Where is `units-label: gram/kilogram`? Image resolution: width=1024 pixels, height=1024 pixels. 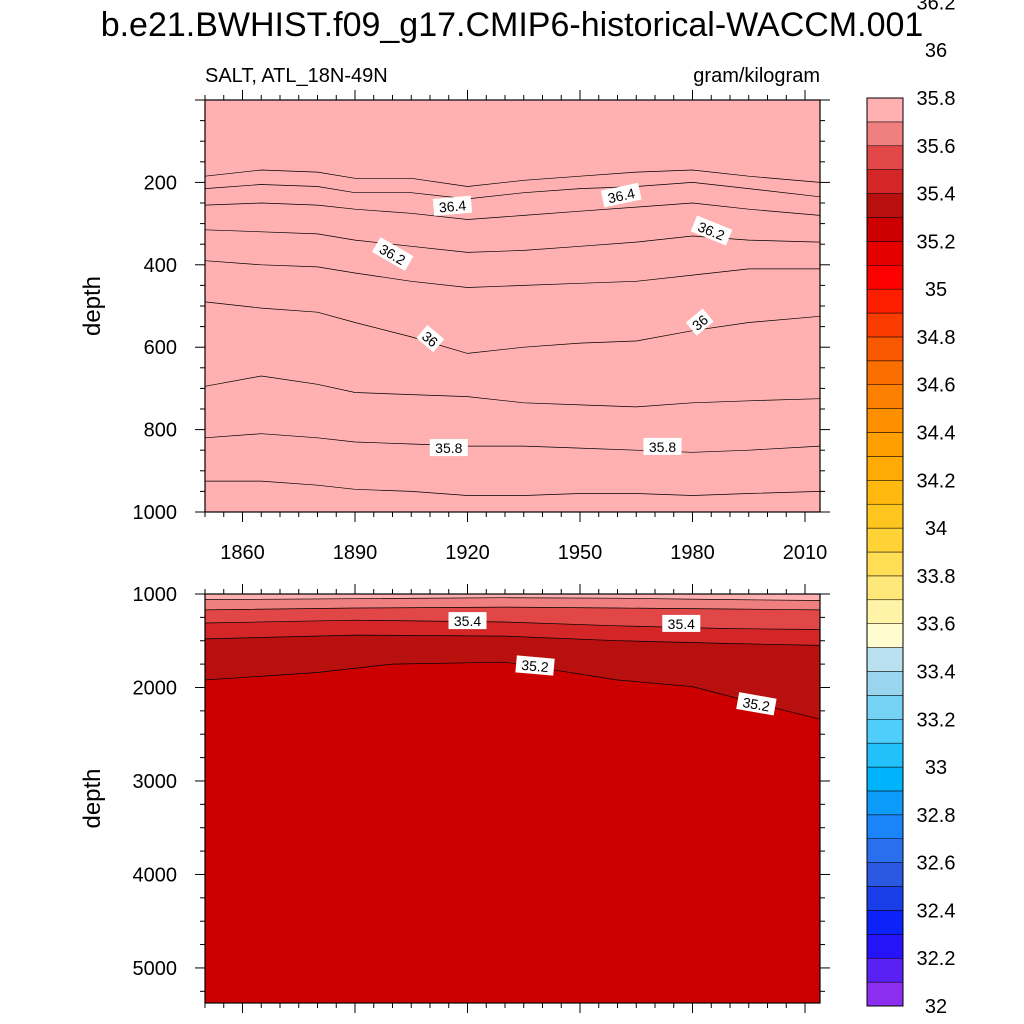
units-label: gram/kilogram is located at coordinates (756, 76).